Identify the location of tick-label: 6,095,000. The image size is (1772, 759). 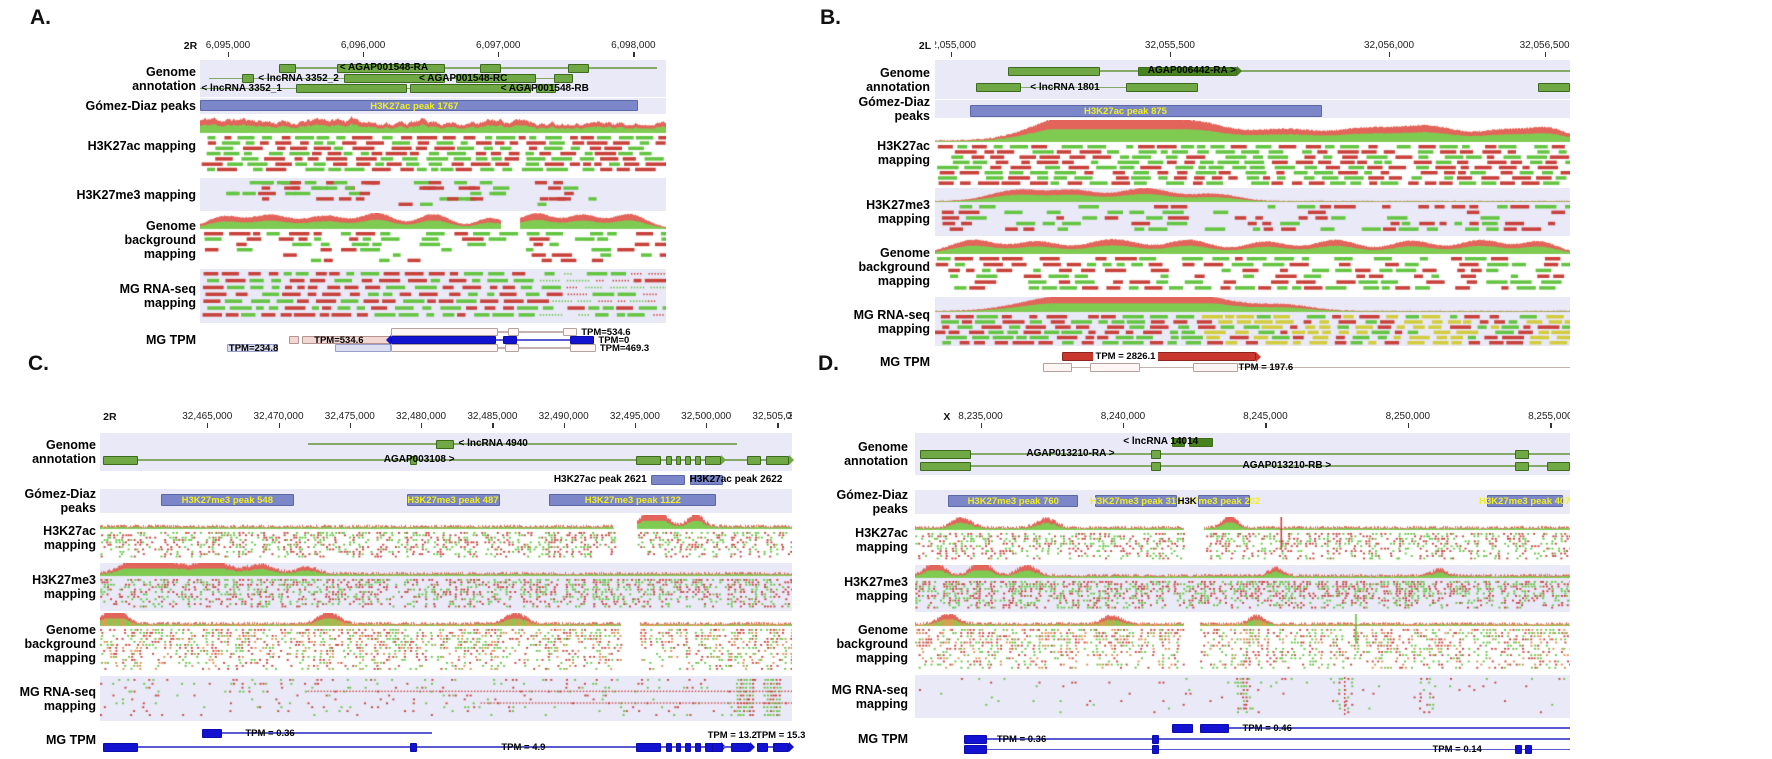
(228, 45).